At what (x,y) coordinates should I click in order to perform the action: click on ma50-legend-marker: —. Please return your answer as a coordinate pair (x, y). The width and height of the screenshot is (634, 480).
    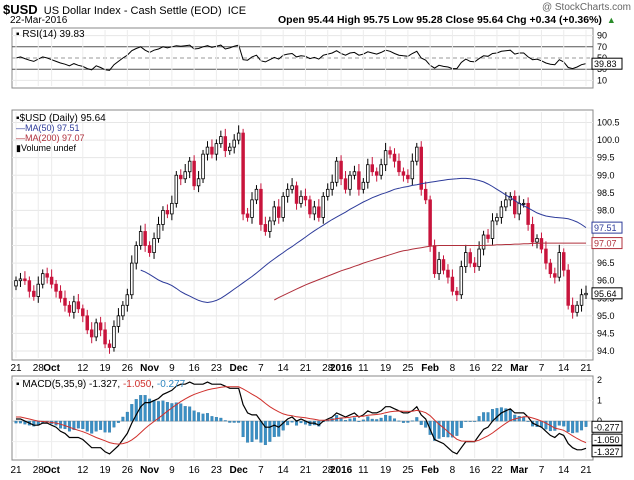
    Looking at the image, I should click on (20, 128).